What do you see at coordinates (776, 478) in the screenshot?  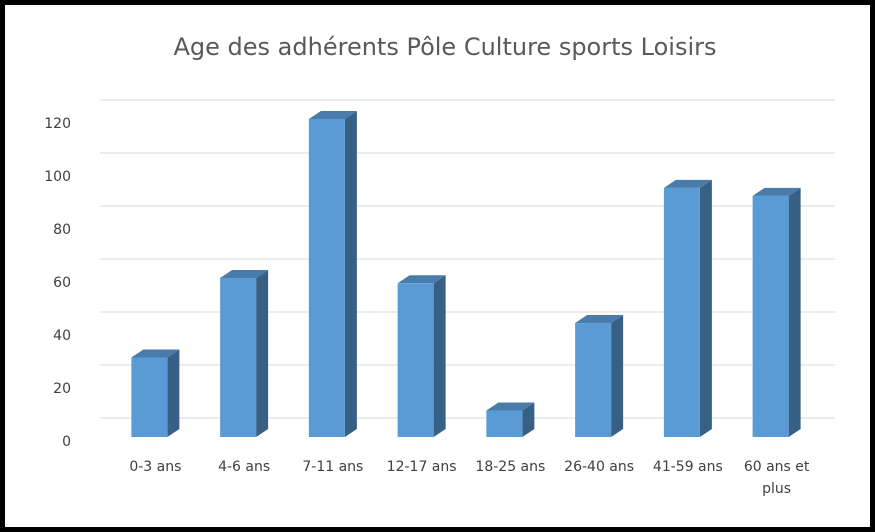 I see `x-tick-label: 60 ans et plus` at bounding box center [776, 478].